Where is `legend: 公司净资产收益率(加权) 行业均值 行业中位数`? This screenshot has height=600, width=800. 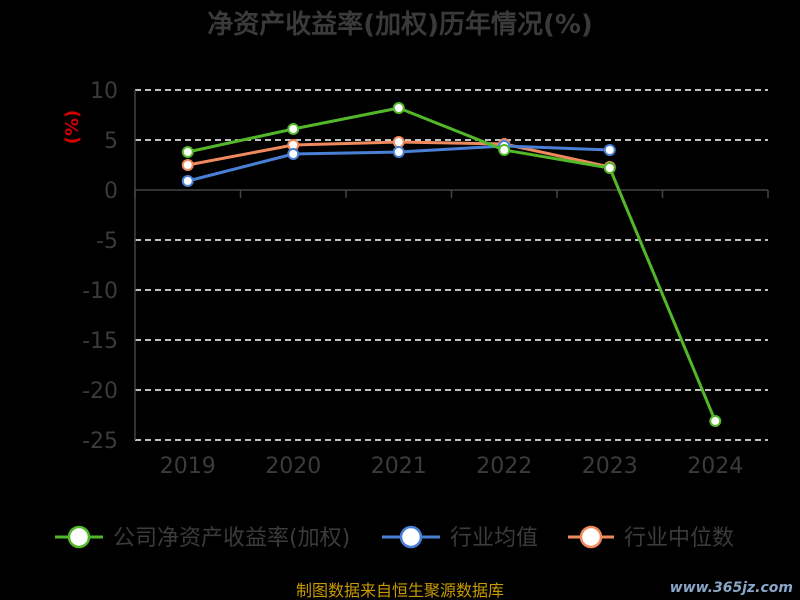 legend: 公司净资产收益率(加权) 行业均值 行业中位数 is located at coordinates (394, 538).